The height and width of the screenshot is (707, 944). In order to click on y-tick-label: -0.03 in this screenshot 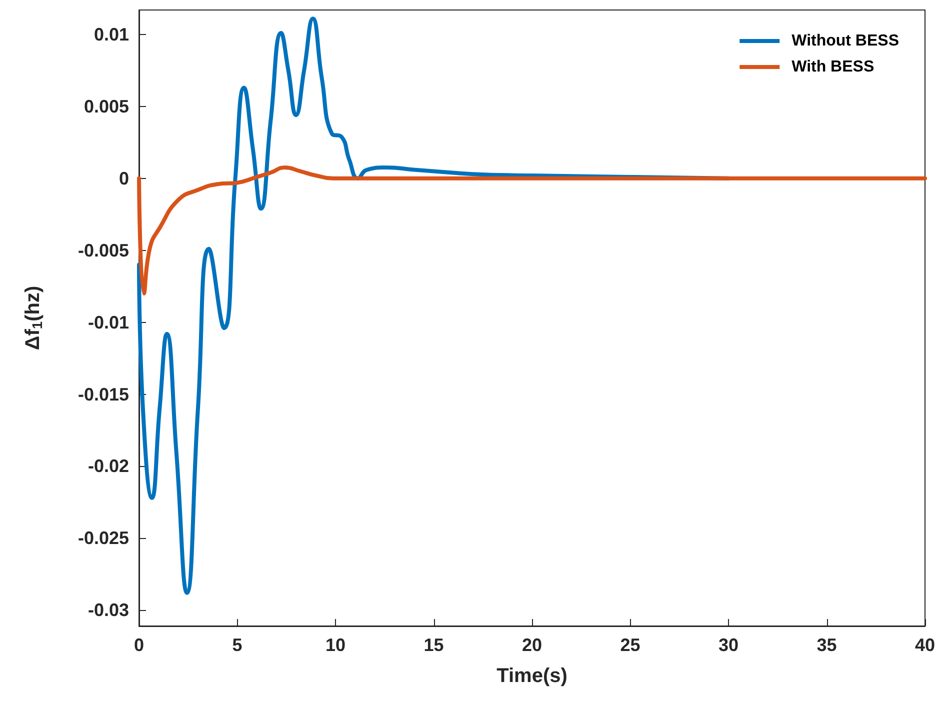, I will do `click(108, 610)`.